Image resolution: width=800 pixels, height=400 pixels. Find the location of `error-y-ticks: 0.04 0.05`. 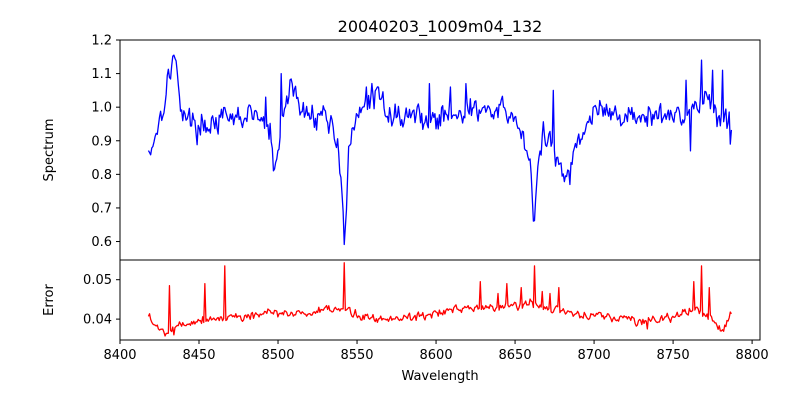

error-y-ticks: 0.04 0.05 is located at coordinates (101, 300).